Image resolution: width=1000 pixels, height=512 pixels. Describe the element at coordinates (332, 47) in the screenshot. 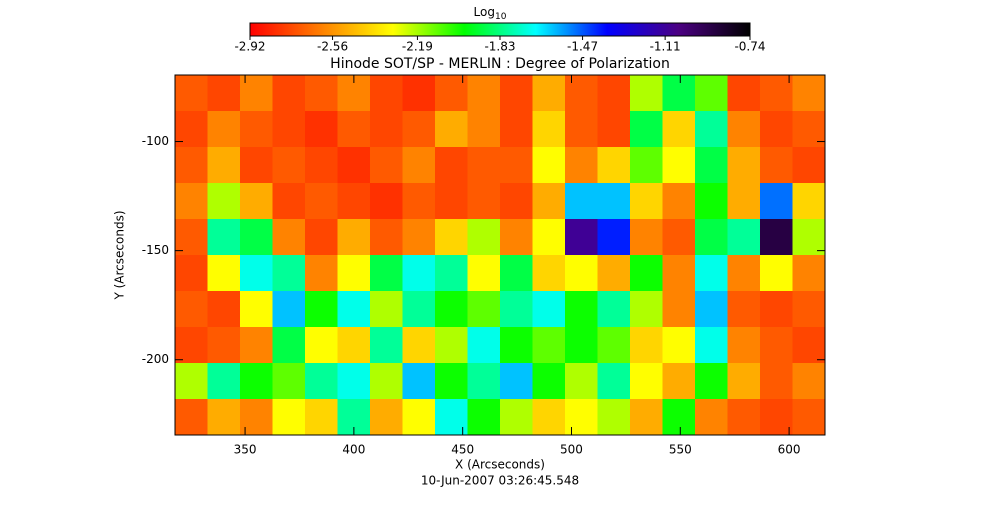

I see `colorbar-tick-label: -2.56` at that location.